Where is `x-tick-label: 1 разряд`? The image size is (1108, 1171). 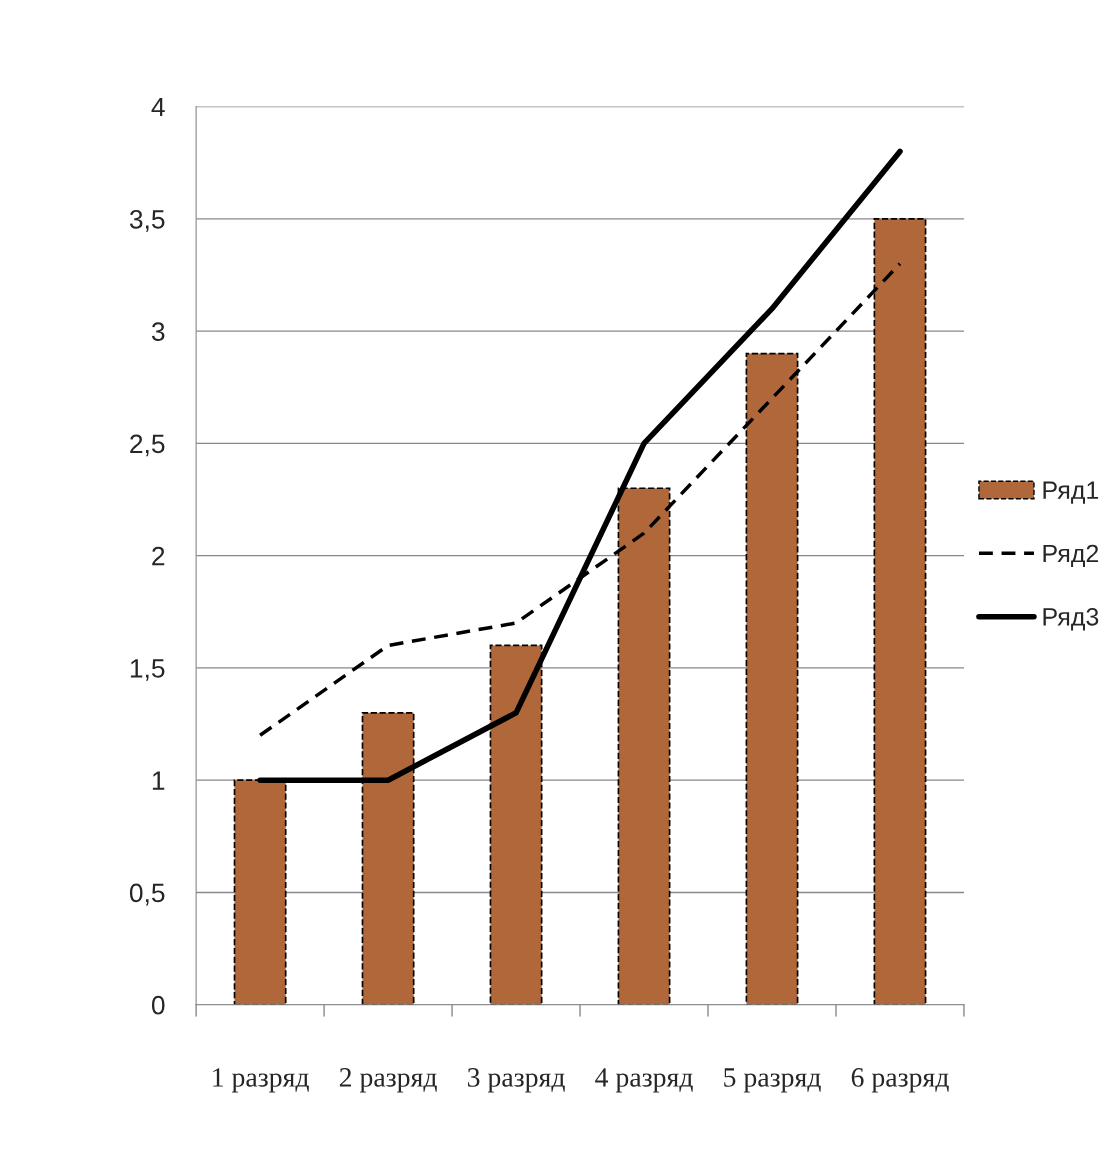 x-tick-label: 1 разряд is located at coordinates (261, 1080).